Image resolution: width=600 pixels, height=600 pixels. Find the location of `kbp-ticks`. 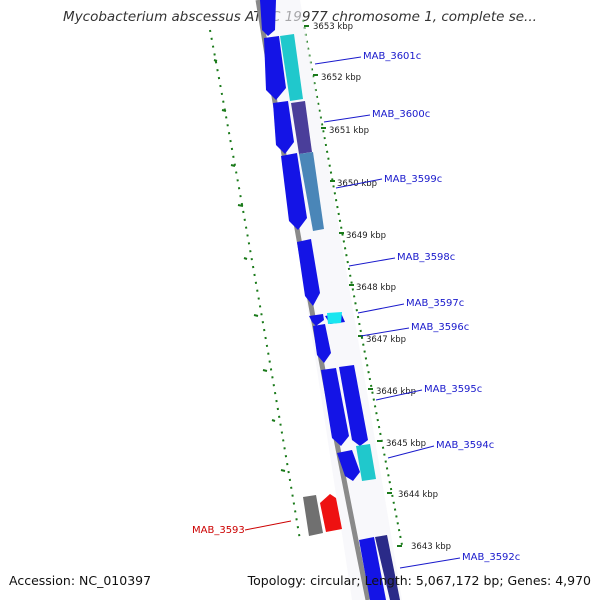

kbp-ticks is located at coordinates (353, 286).